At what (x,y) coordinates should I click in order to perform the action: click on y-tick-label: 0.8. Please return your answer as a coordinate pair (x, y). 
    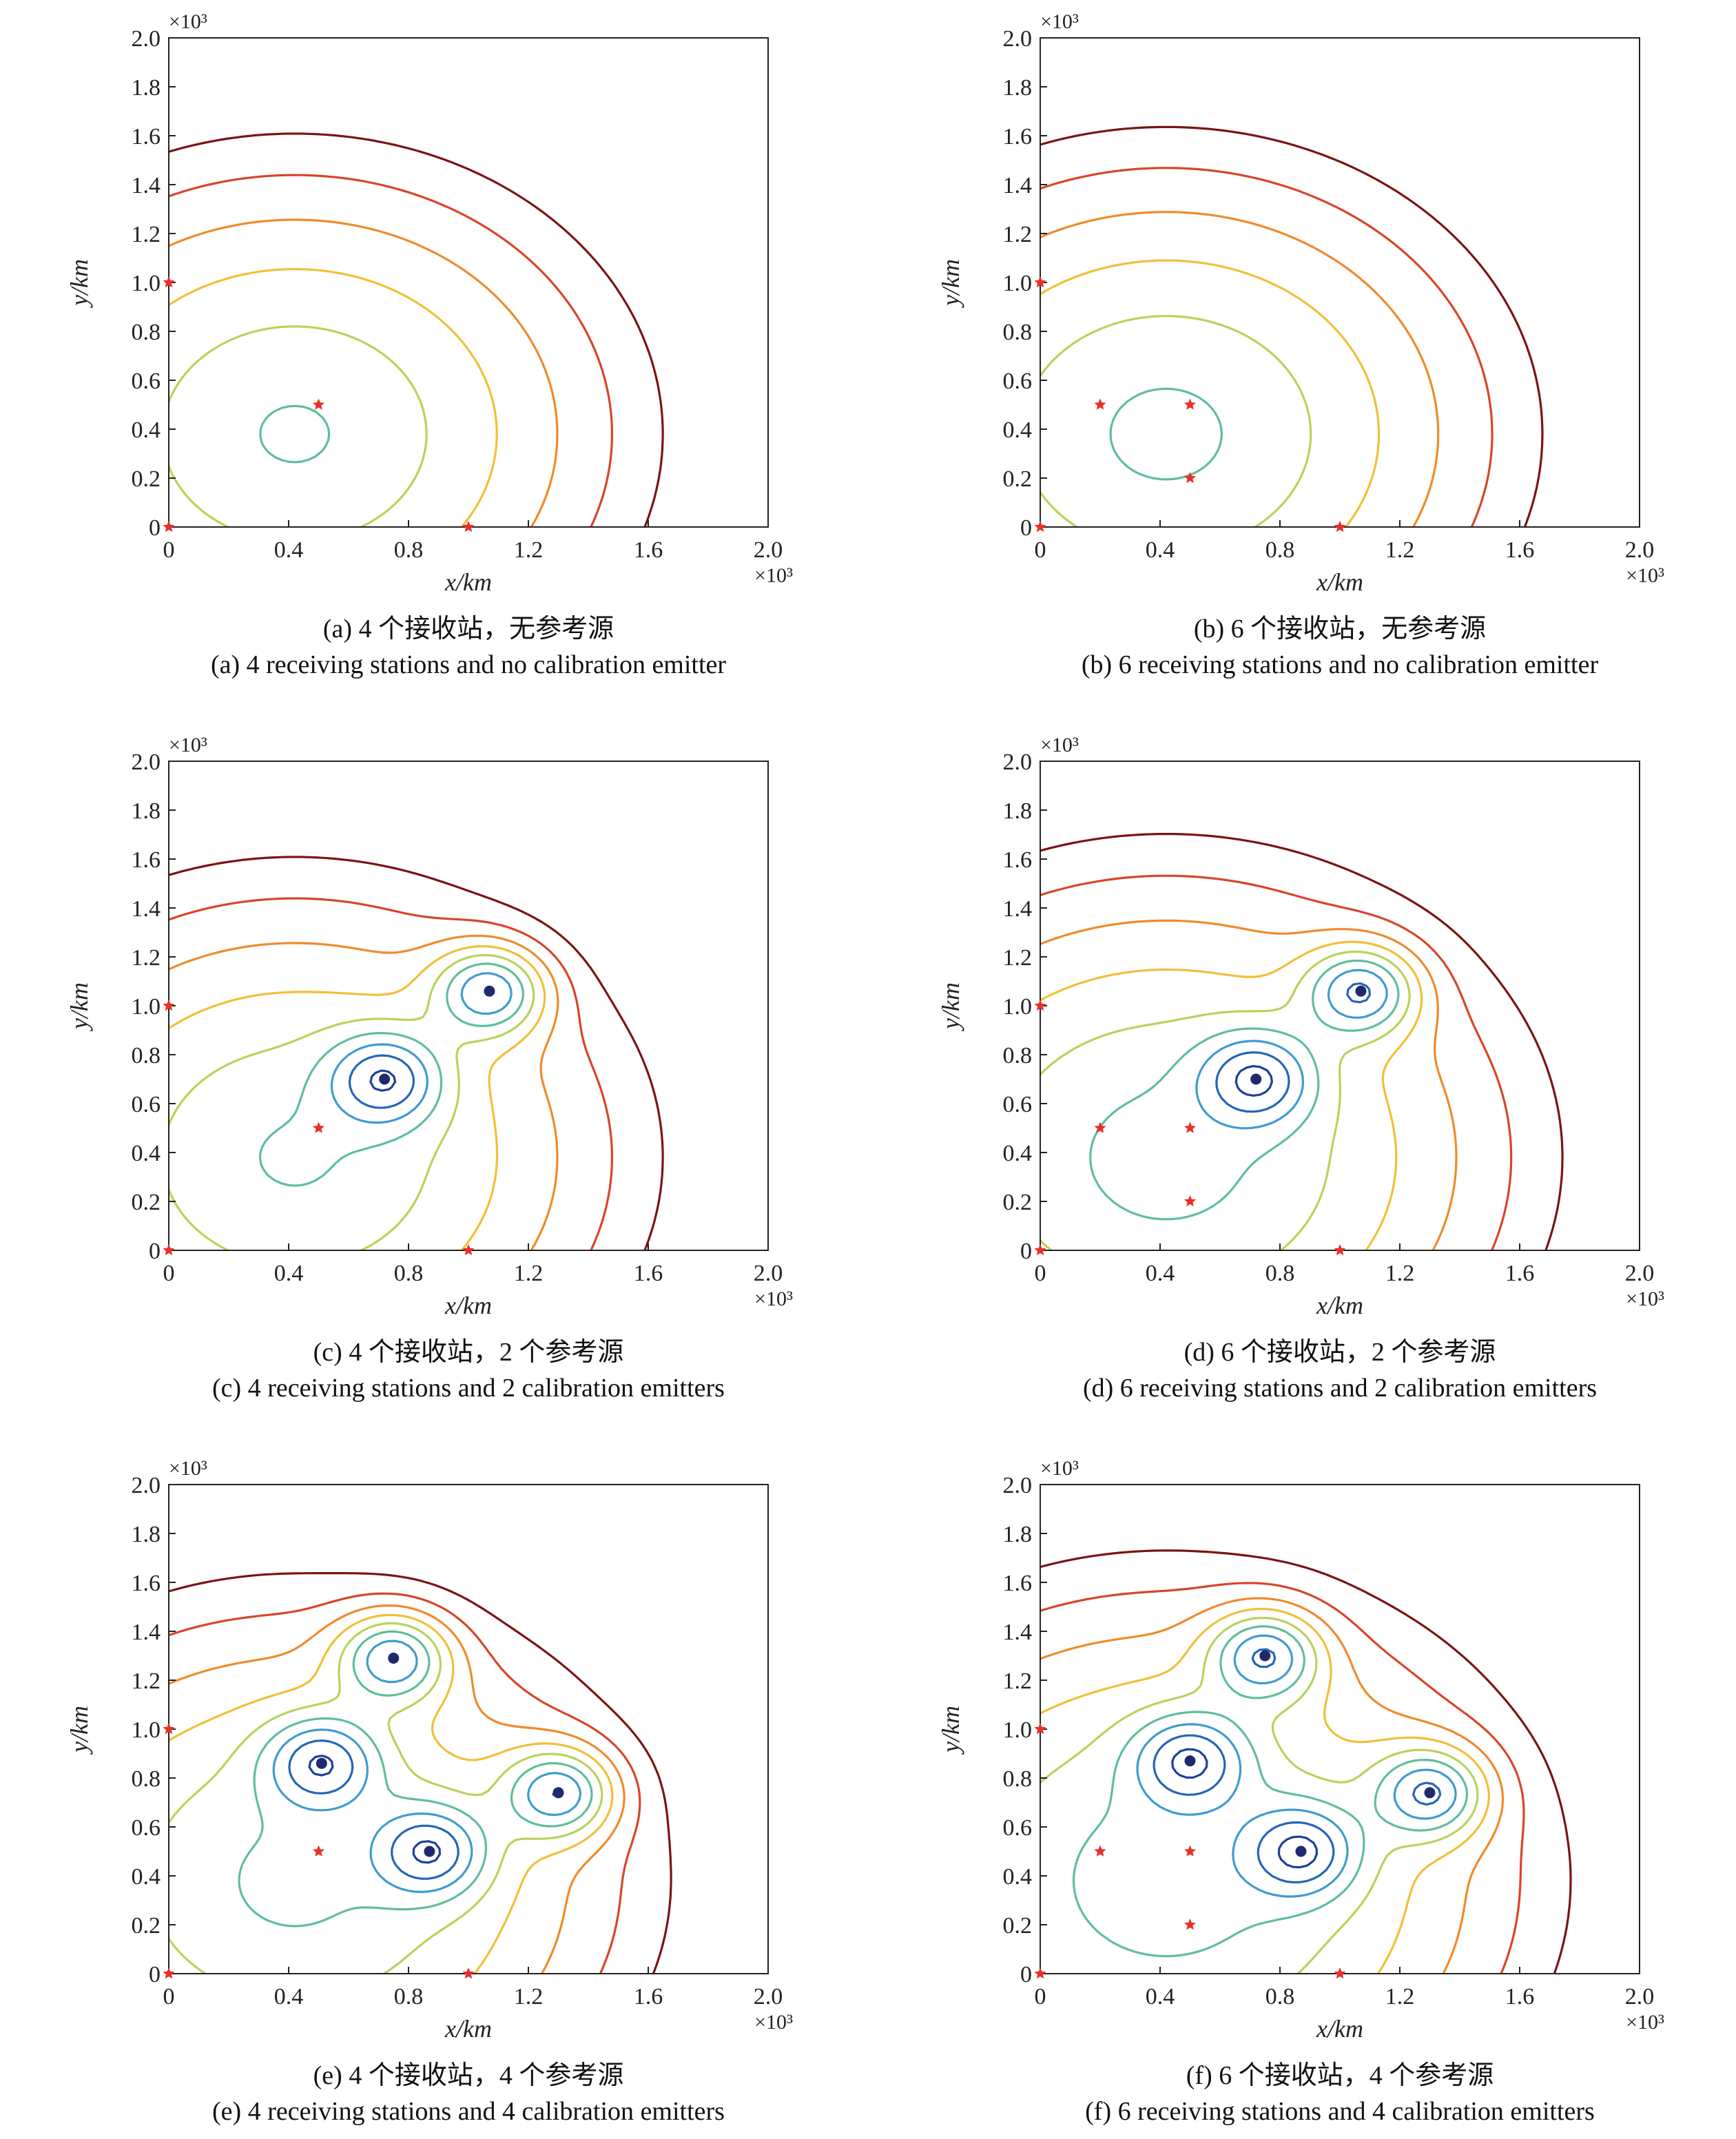
    Looking at the image, I should click on (146, 1779).